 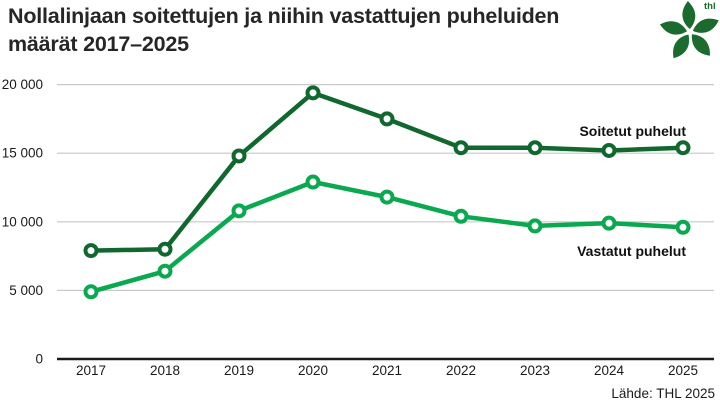 I want to click on y-tick-label: 0, so click(x=39, y=359).